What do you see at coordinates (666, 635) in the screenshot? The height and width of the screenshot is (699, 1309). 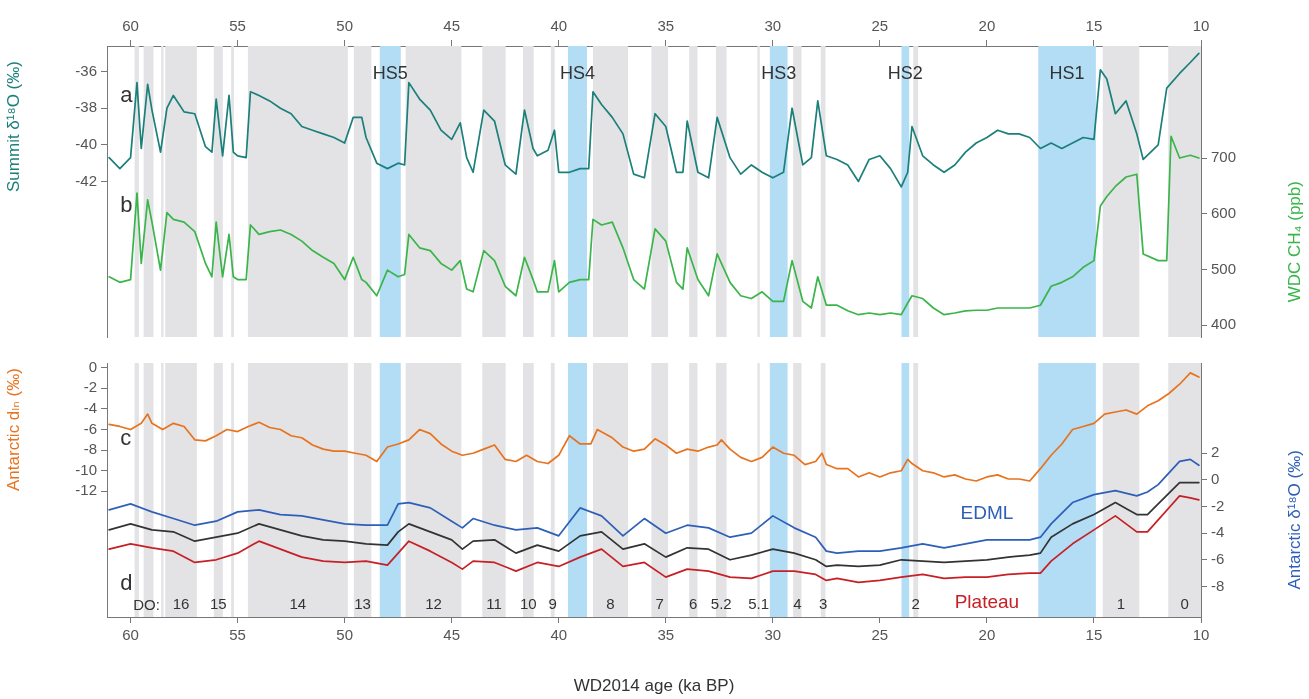 I see `x-tick-label: 35` at bounding box center [666, 635].